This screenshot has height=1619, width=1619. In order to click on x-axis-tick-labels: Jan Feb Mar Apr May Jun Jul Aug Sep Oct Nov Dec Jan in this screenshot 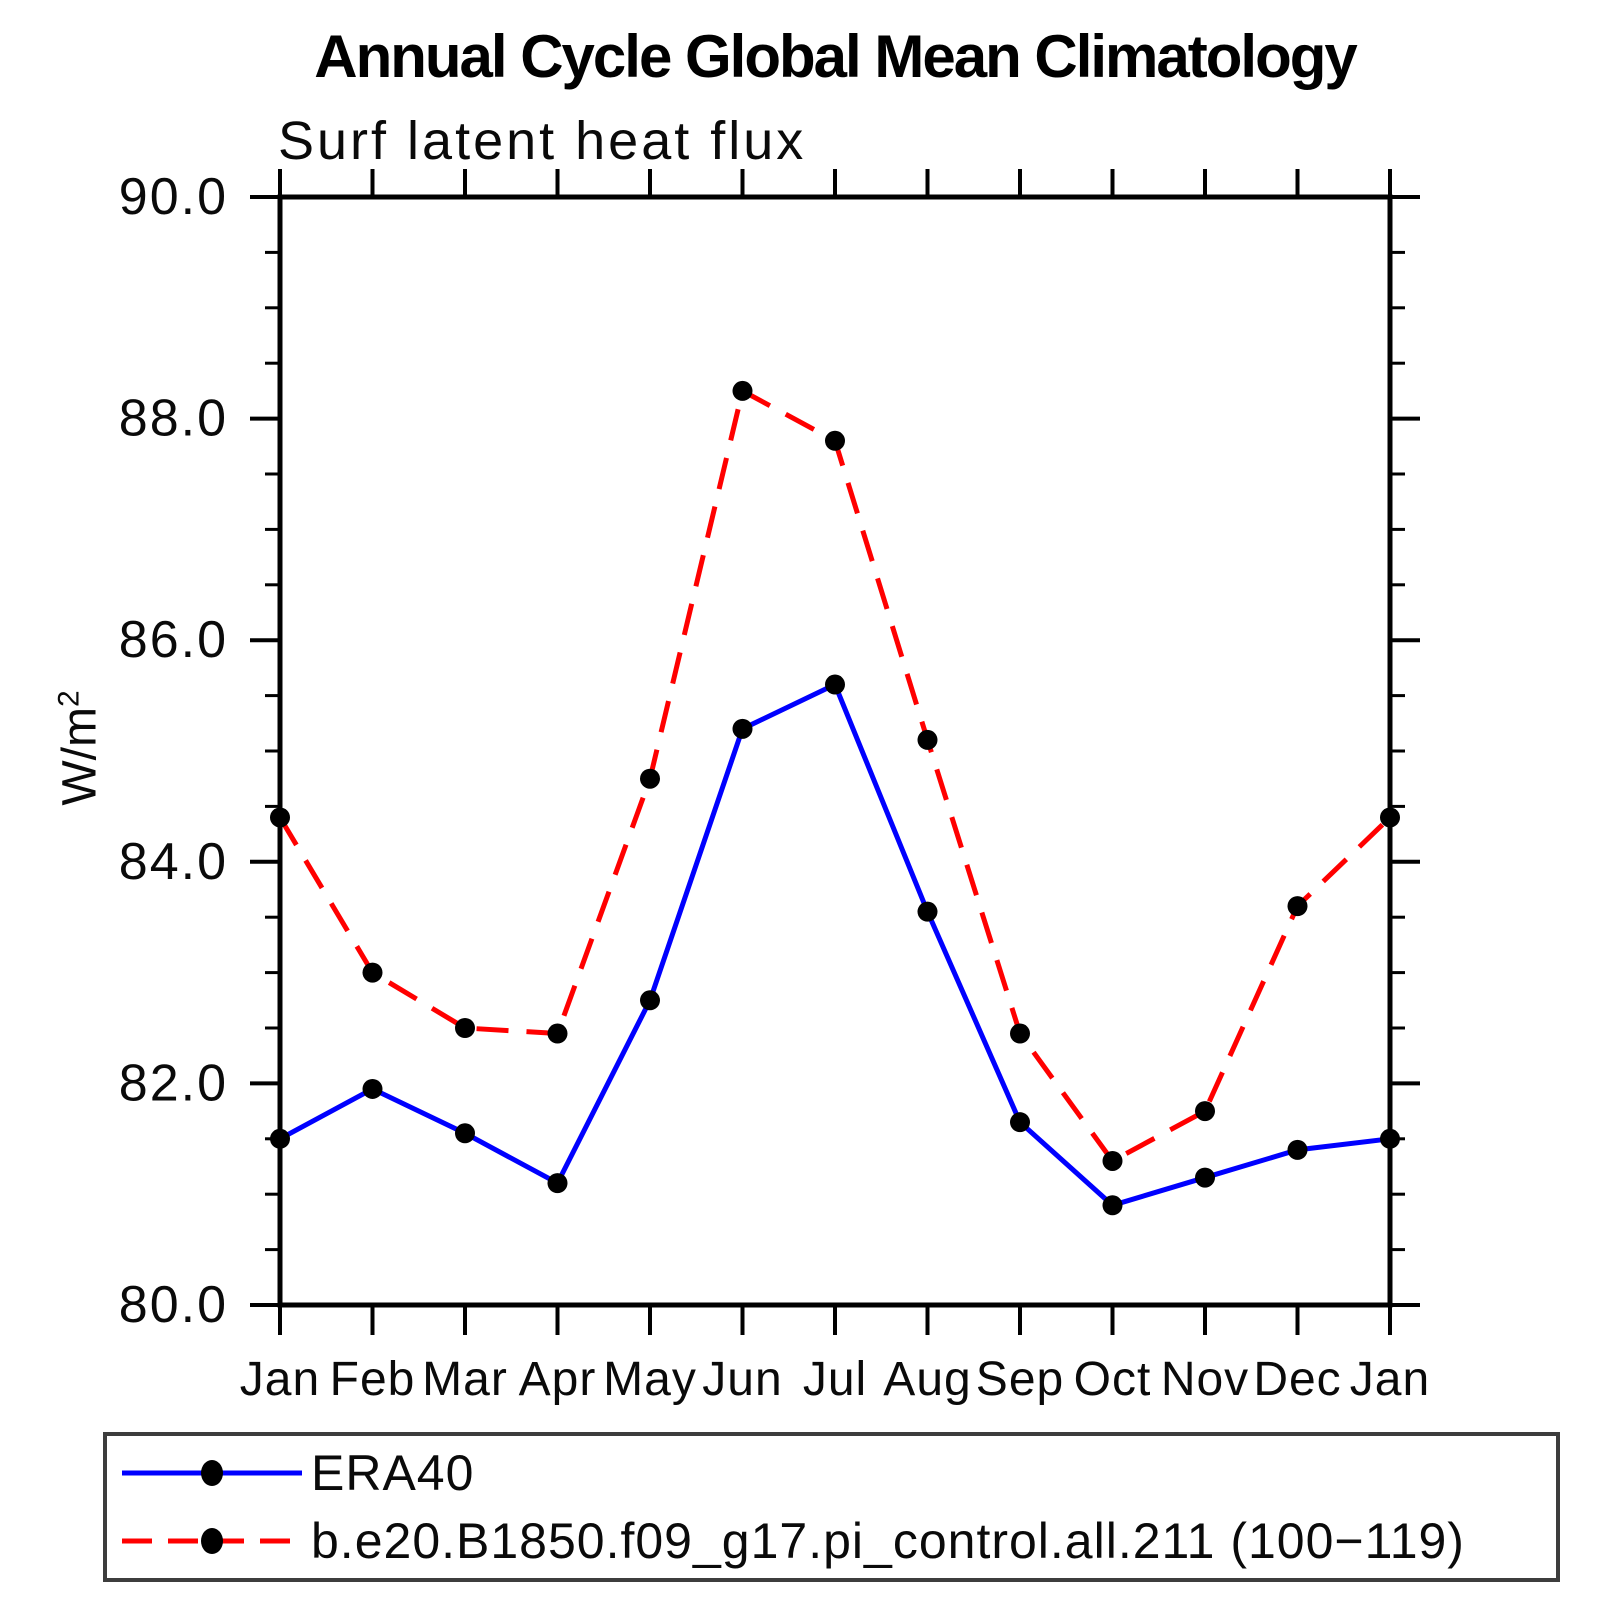, I will do `click(835, 1379)`.